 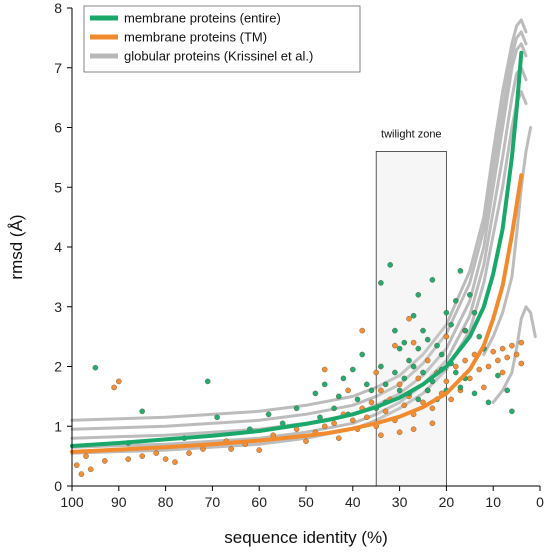 What do you see at coordinates (213, 502) in the screenshot?
I see `x-tick-label-70: 70` at bounding box center [213, 502].